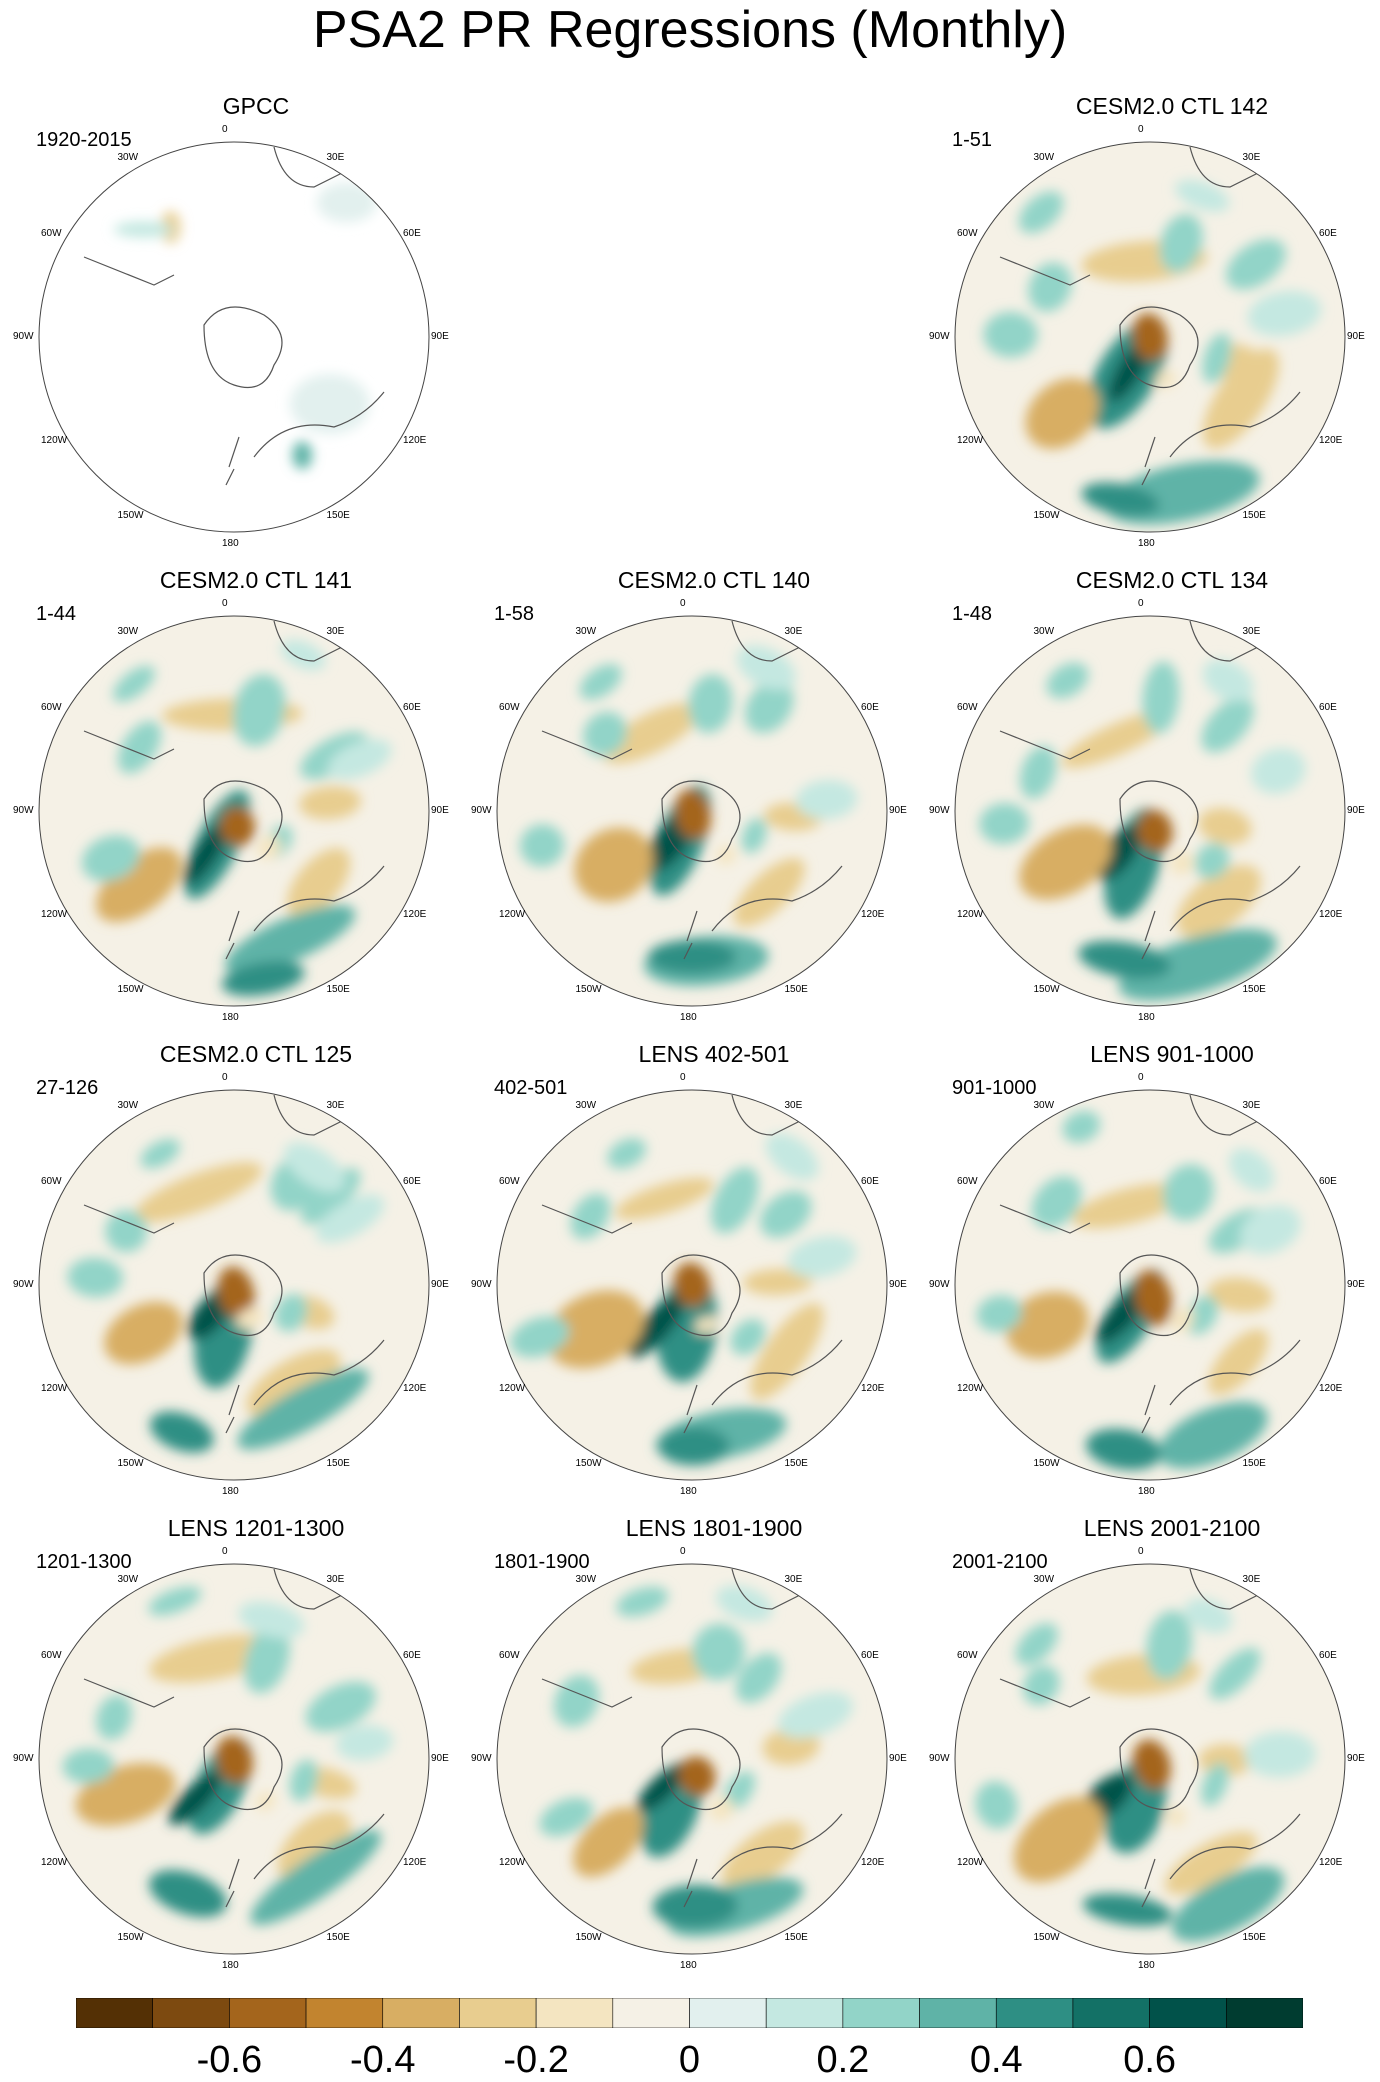 The height and width of the screenshot is (2082, 1380). What do you see at coordinates (714, 1054) in the screenshot?
I see `panel-title: LENS 402-501` at bounding box center [714, 1054].